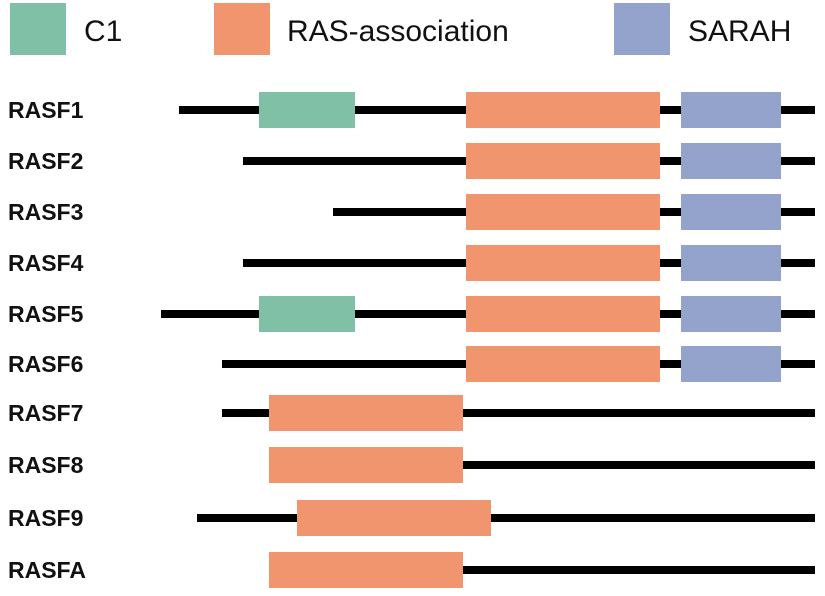 The width and height of the screenshot is (825, 596). I want to click on protein-name: RASF5, so click(46, 314).